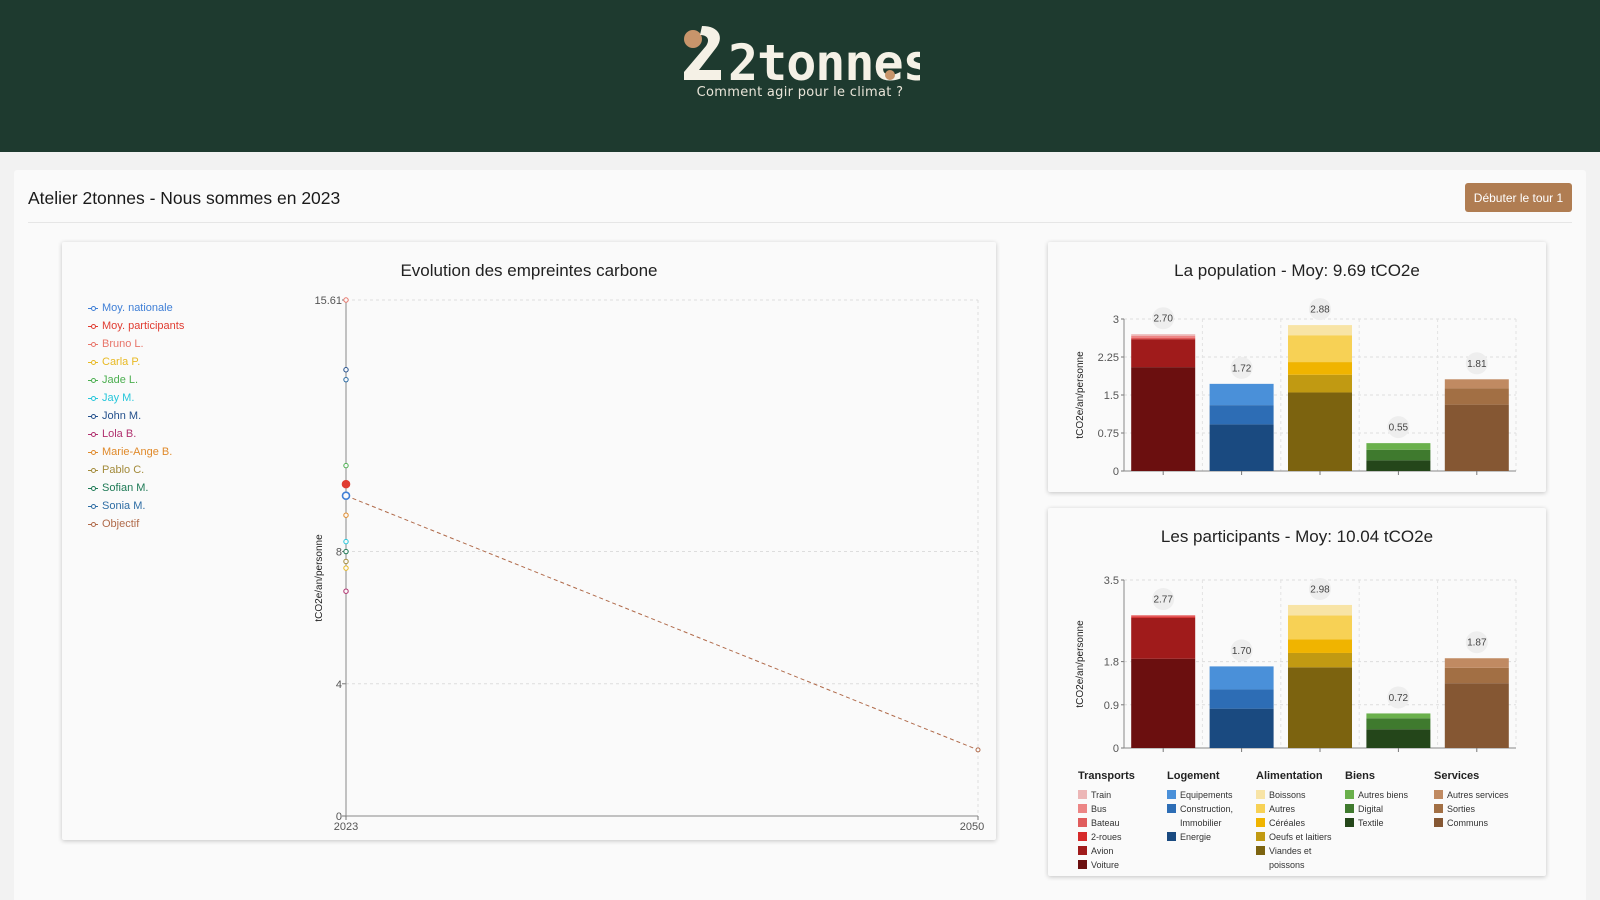 The width and height of the screenshot is (1600, 900). I want to click on legend-item: Digital, so click(1389, 809).